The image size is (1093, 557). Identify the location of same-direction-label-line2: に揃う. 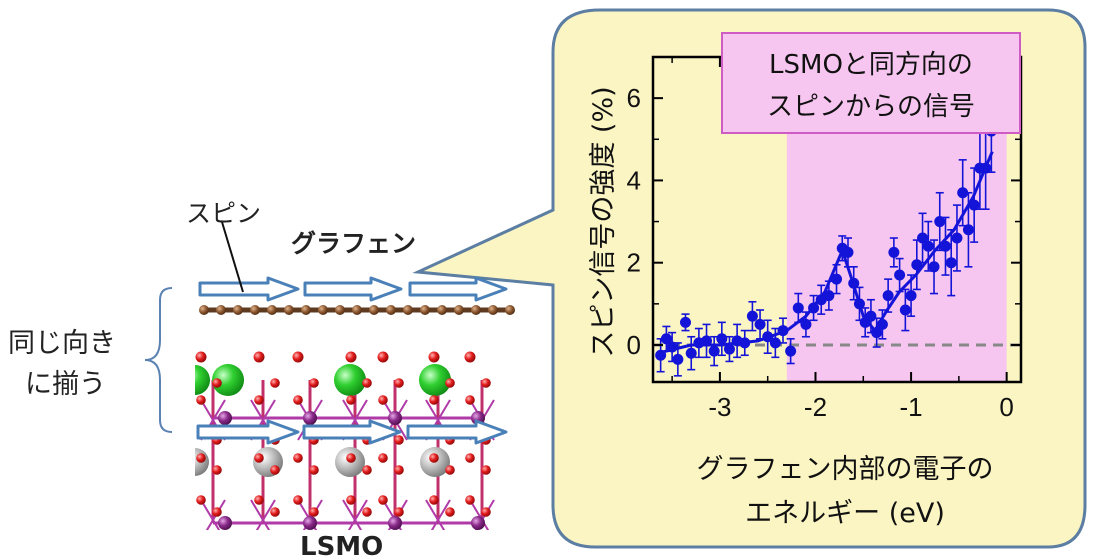
(65, 384).